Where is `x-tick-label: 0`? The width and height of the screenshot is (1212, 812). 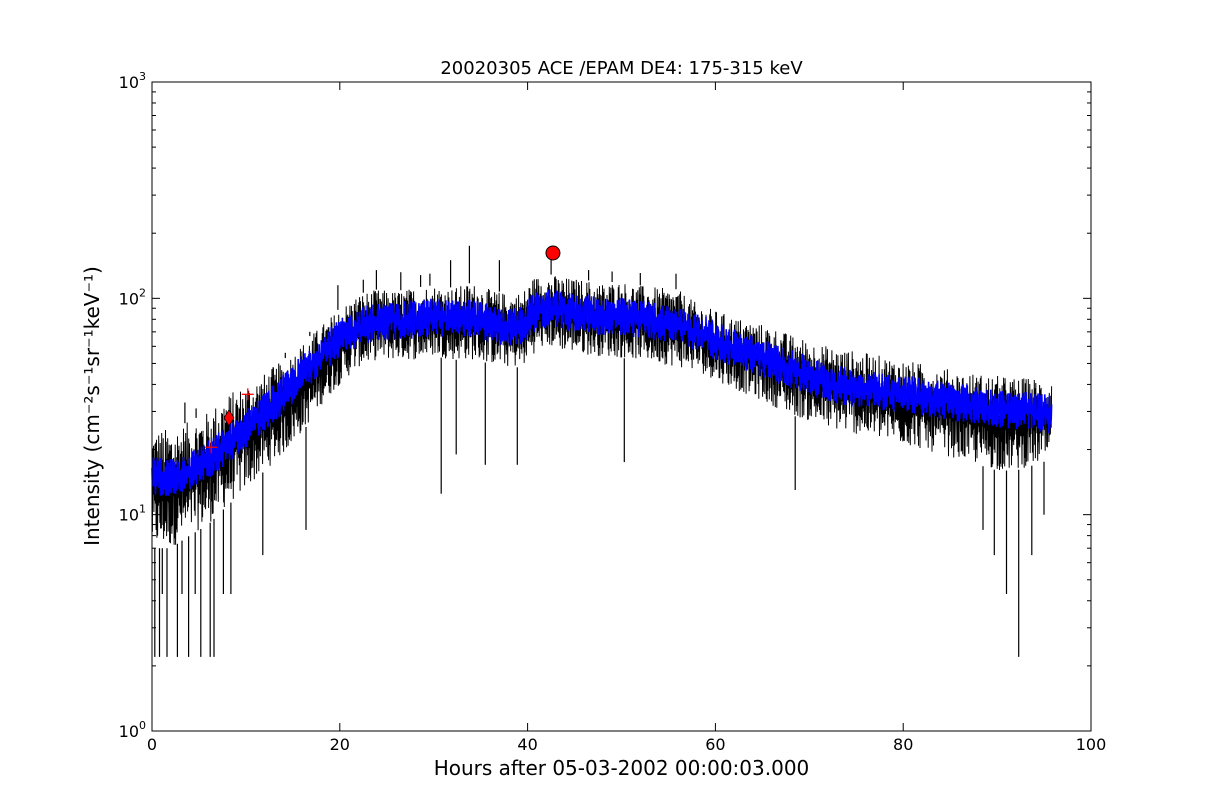
x-tick-label: 0 is located at coordinates (152, 744).